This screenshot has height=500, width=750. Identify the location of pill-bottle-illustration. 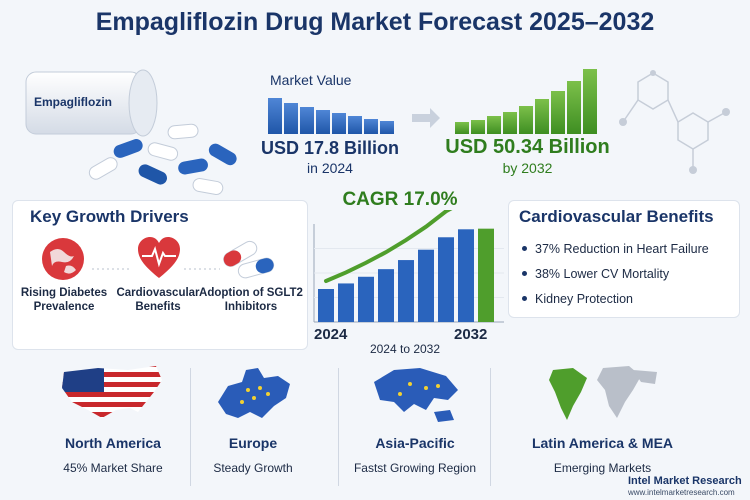
(133, 125).